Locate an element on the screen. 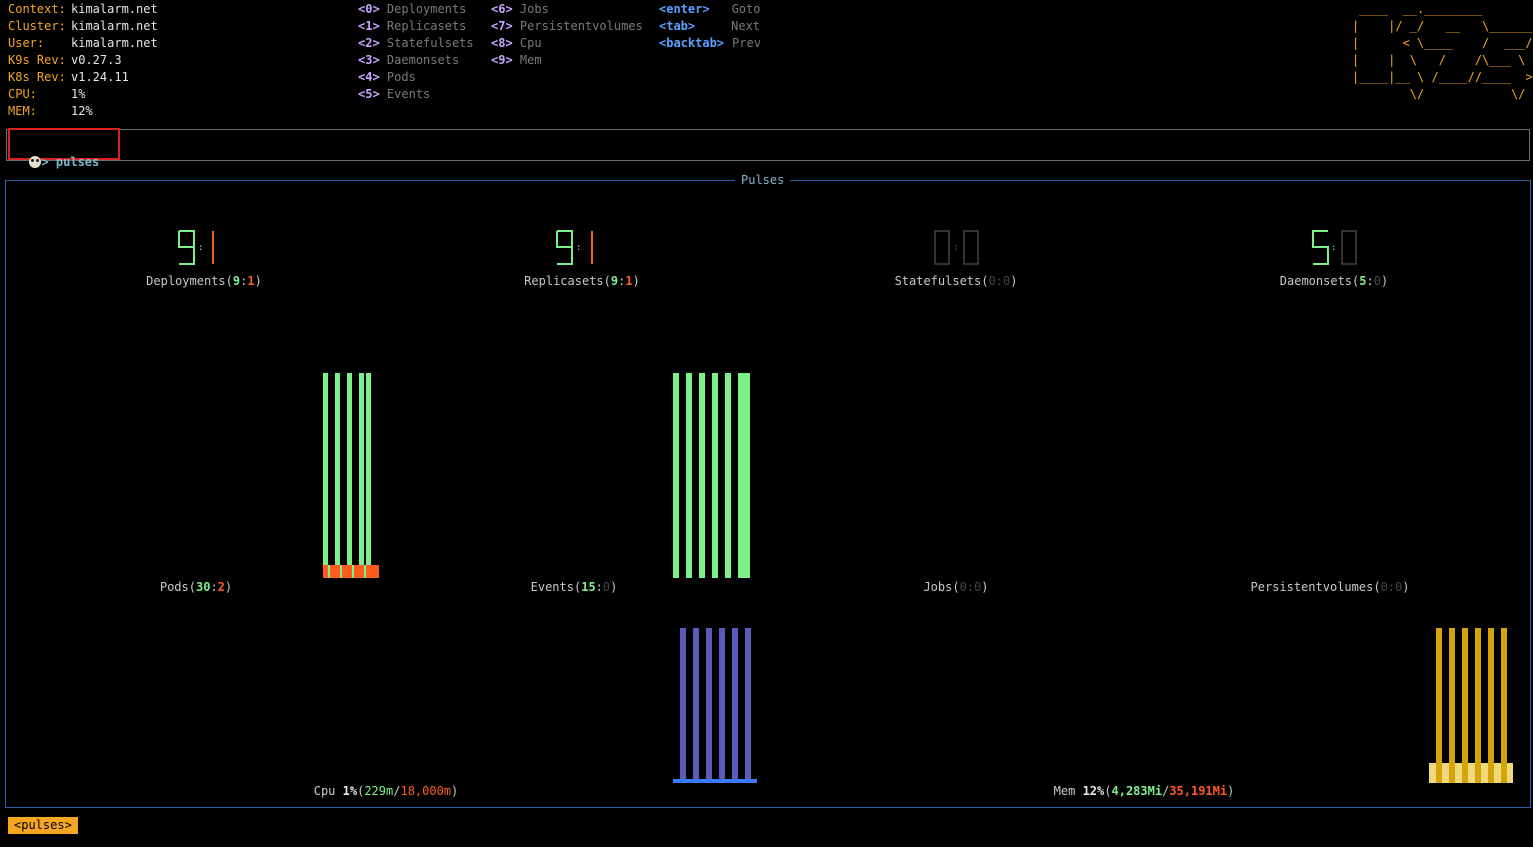  persistentvolumes-label: Persistentvolumes(0:0) is located at coordinates (1330, 587).